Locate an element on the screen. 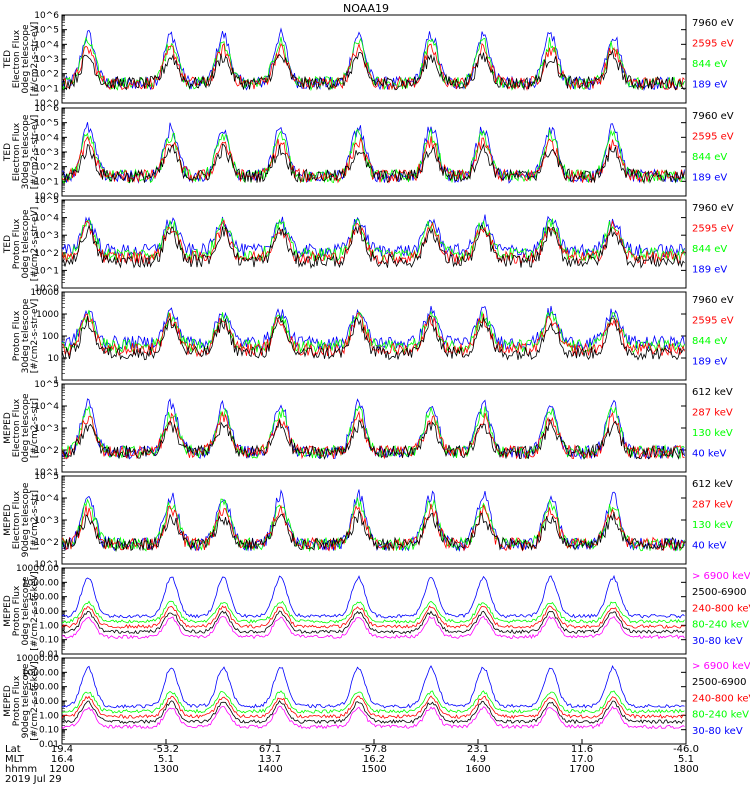  x-tick-label-lat: -53.2 is located at coordinates (166, 749).